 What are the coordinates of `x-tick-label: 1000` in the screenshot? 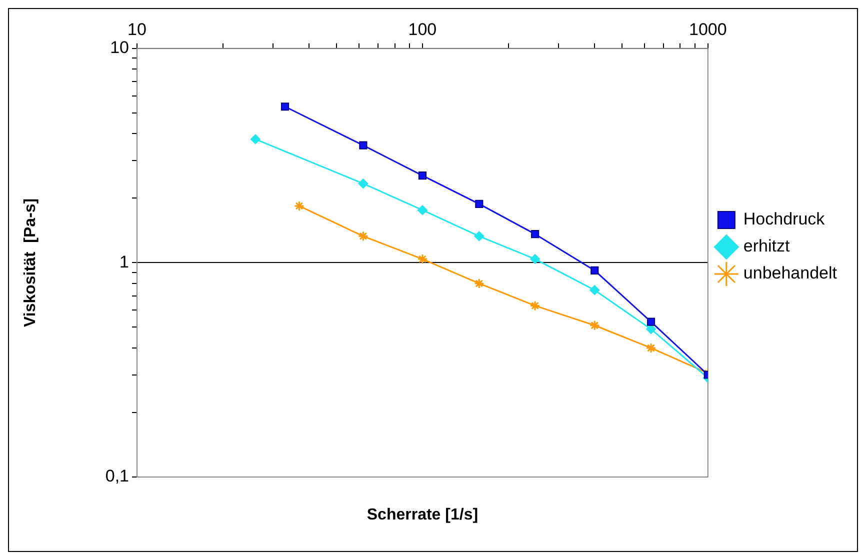 It's located at (707, 29).